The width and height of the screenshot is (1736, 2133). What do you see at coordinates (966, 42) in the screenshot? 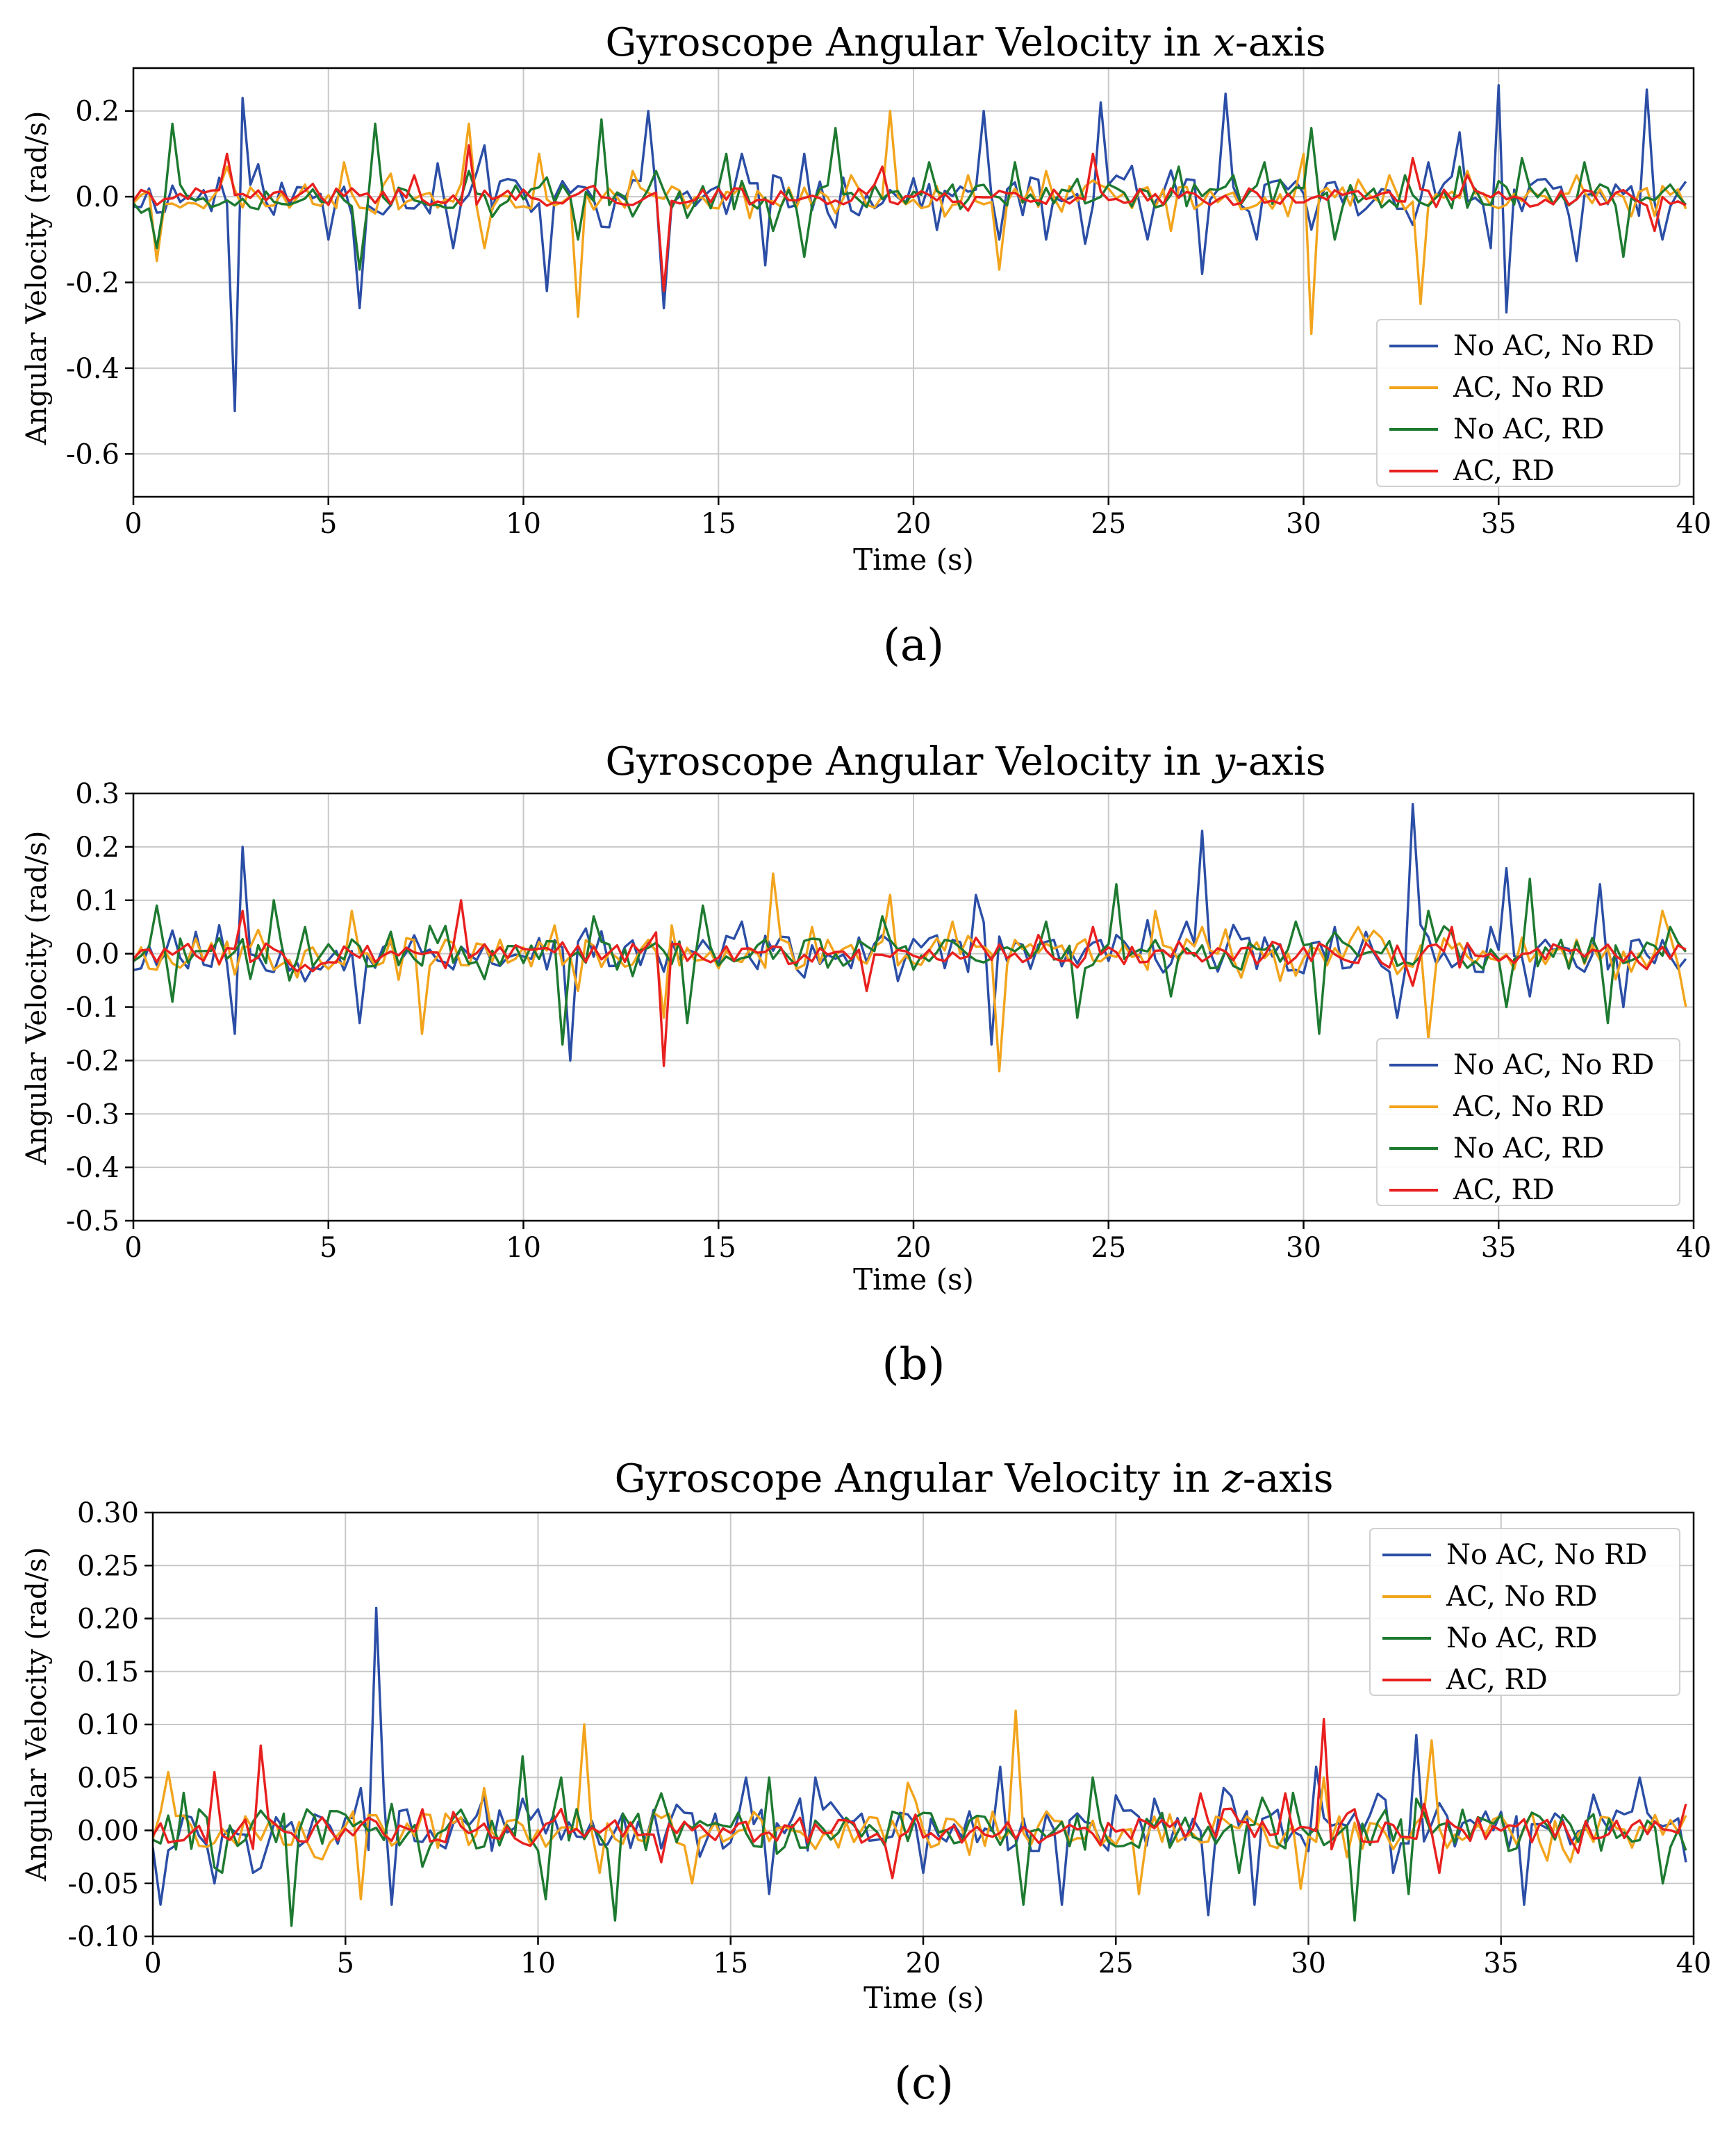
I see `chart-title: Gyroscope Angular Velocity in x-axis` at bounding box center [966, 42].